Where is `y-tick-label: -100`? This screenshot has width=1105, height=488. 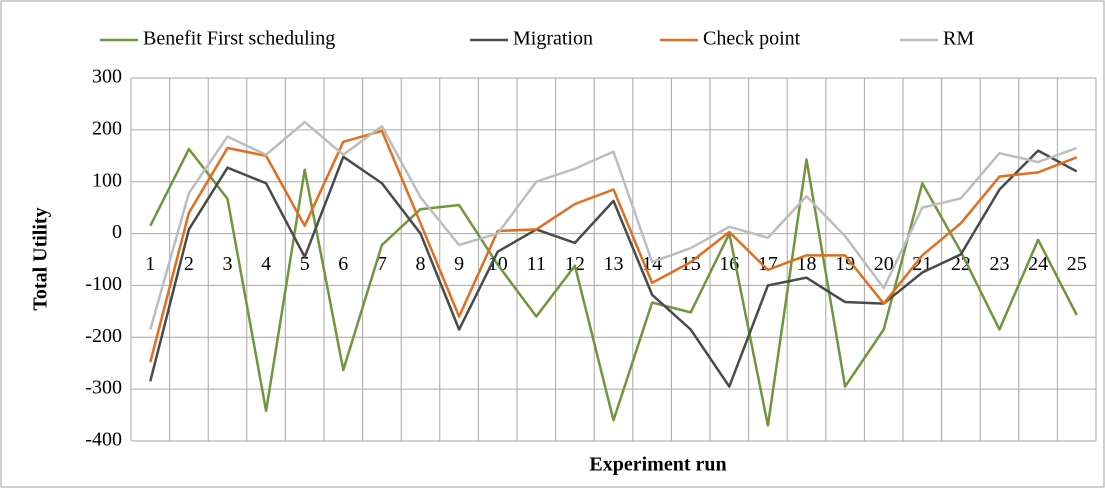 y-tick-label: -100 is located at coordinates (103, 284).